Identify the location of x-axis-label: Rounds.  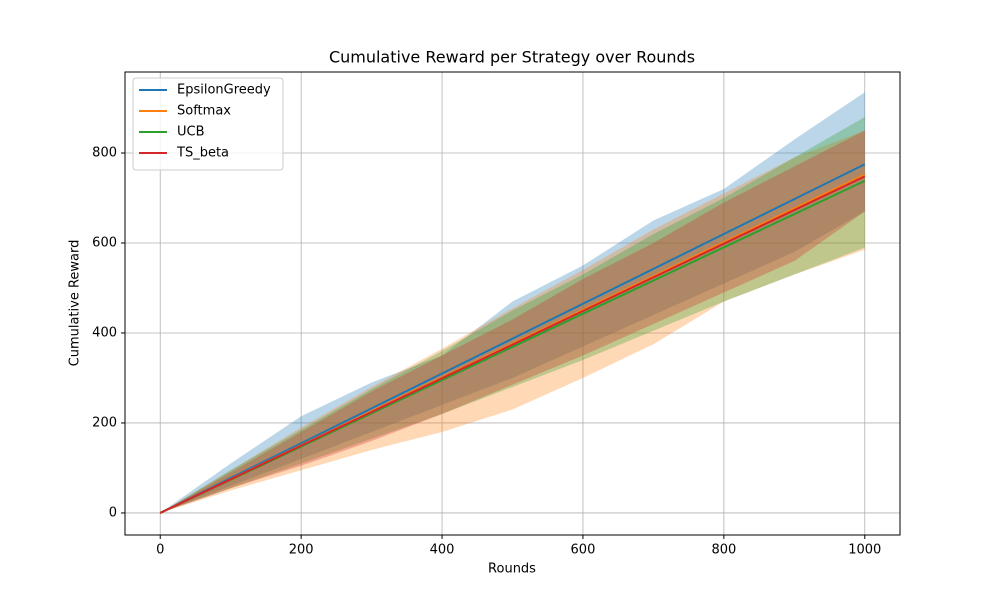
(512, 569).